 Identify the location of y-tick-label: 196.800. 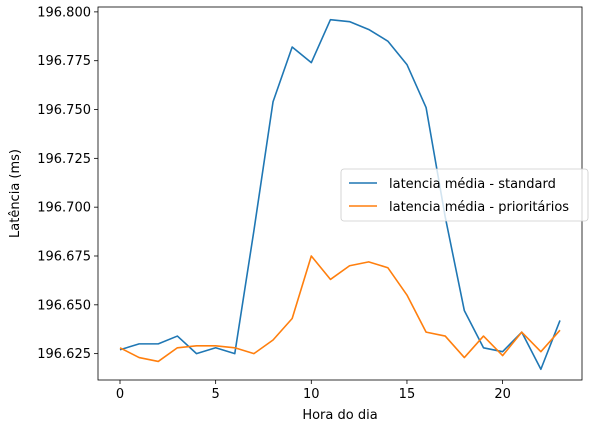
(64, 12).